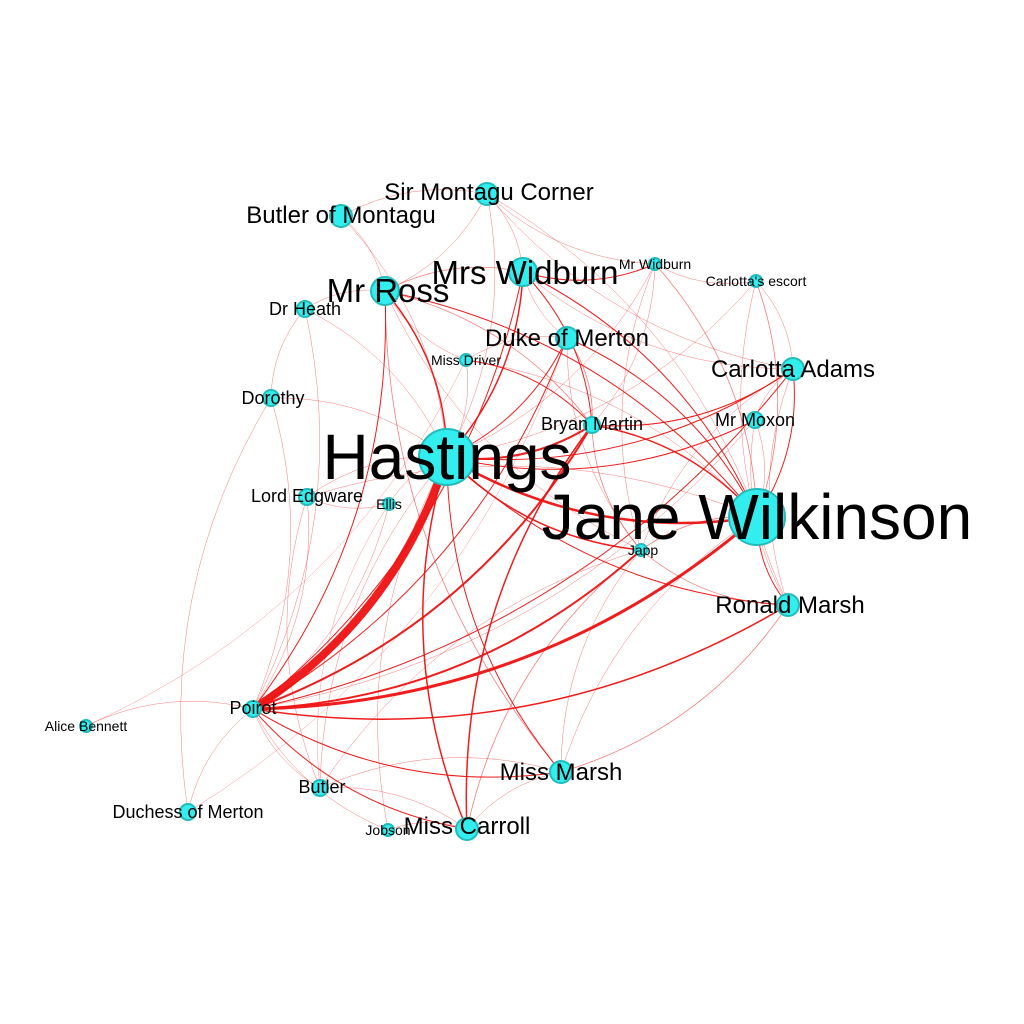 The image size is (1024, 1024). What do you see at coordinates (414, 203) in the screenshot?
I see `edge-sir_montagu-butler_montagu` at bounding box center [414, 203].